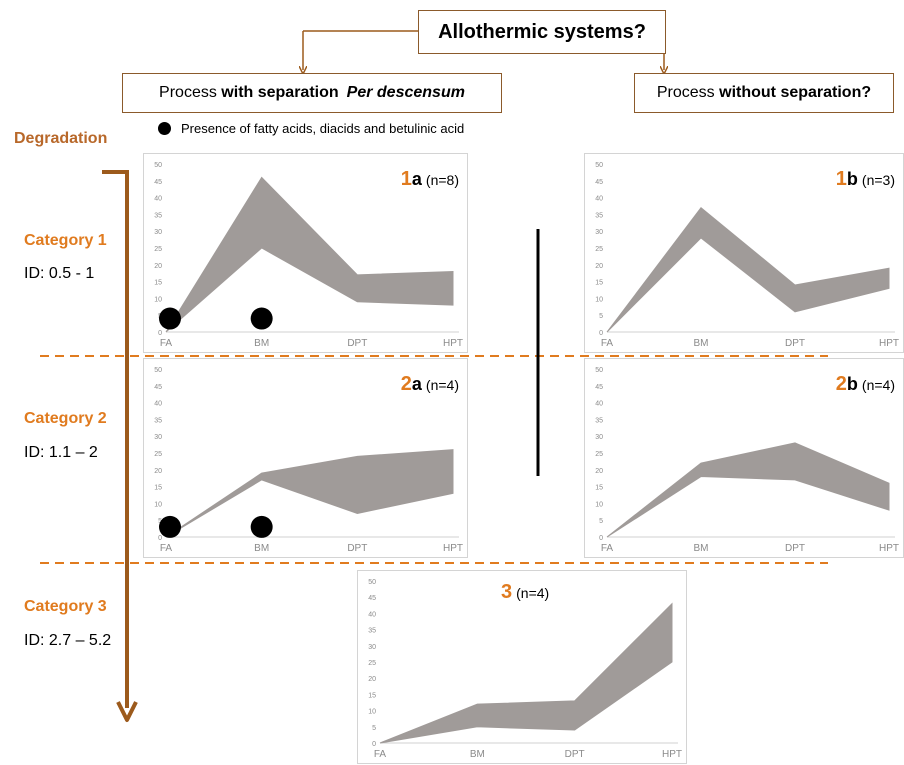  Describe the element at coordinates (68, 640) in the screenshot. I see `category-3-id: ID: 2.7 – 5.2` at that location.